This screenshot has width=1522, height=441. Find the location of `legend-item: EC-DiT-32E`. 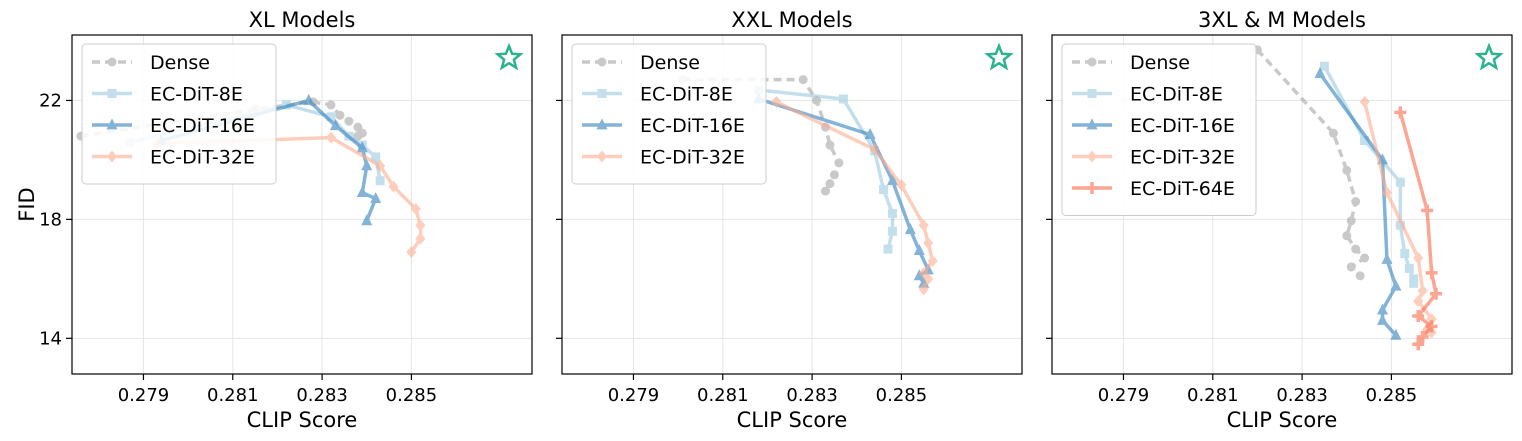

legend-item: EC-DiT-32E is located at coordinates (173, 158).